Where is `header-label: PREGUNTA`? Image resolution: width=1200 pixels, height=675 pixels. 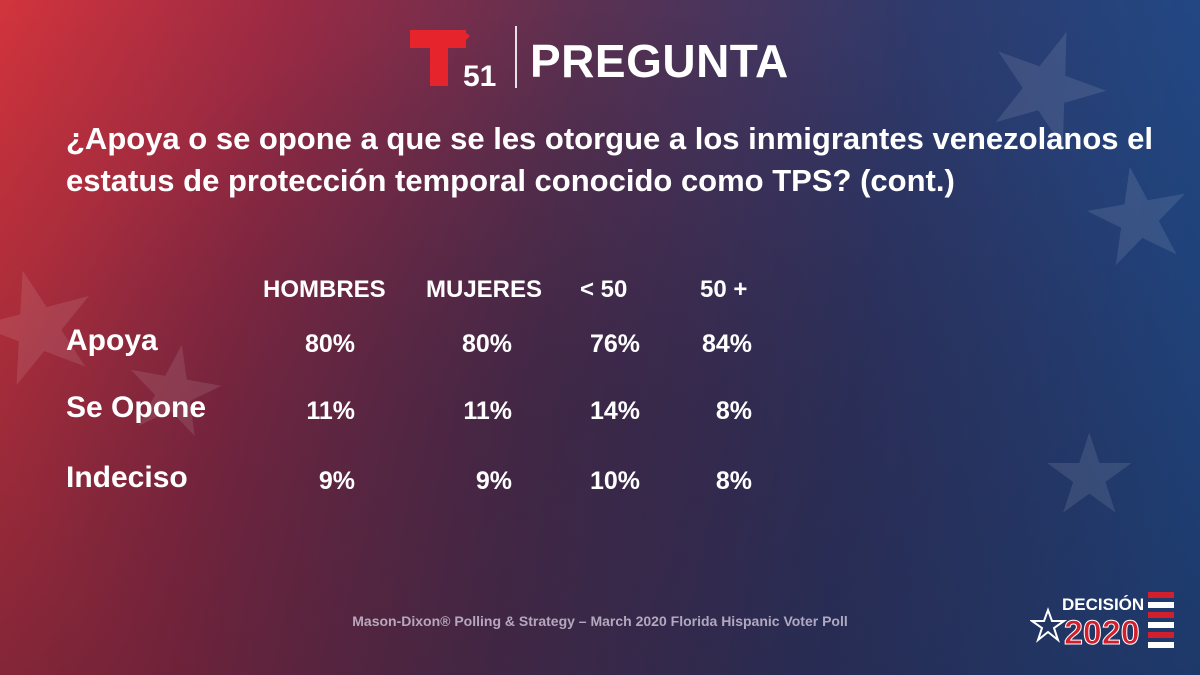
header-label: PREGUNTA is located at coordinates (659, 61).